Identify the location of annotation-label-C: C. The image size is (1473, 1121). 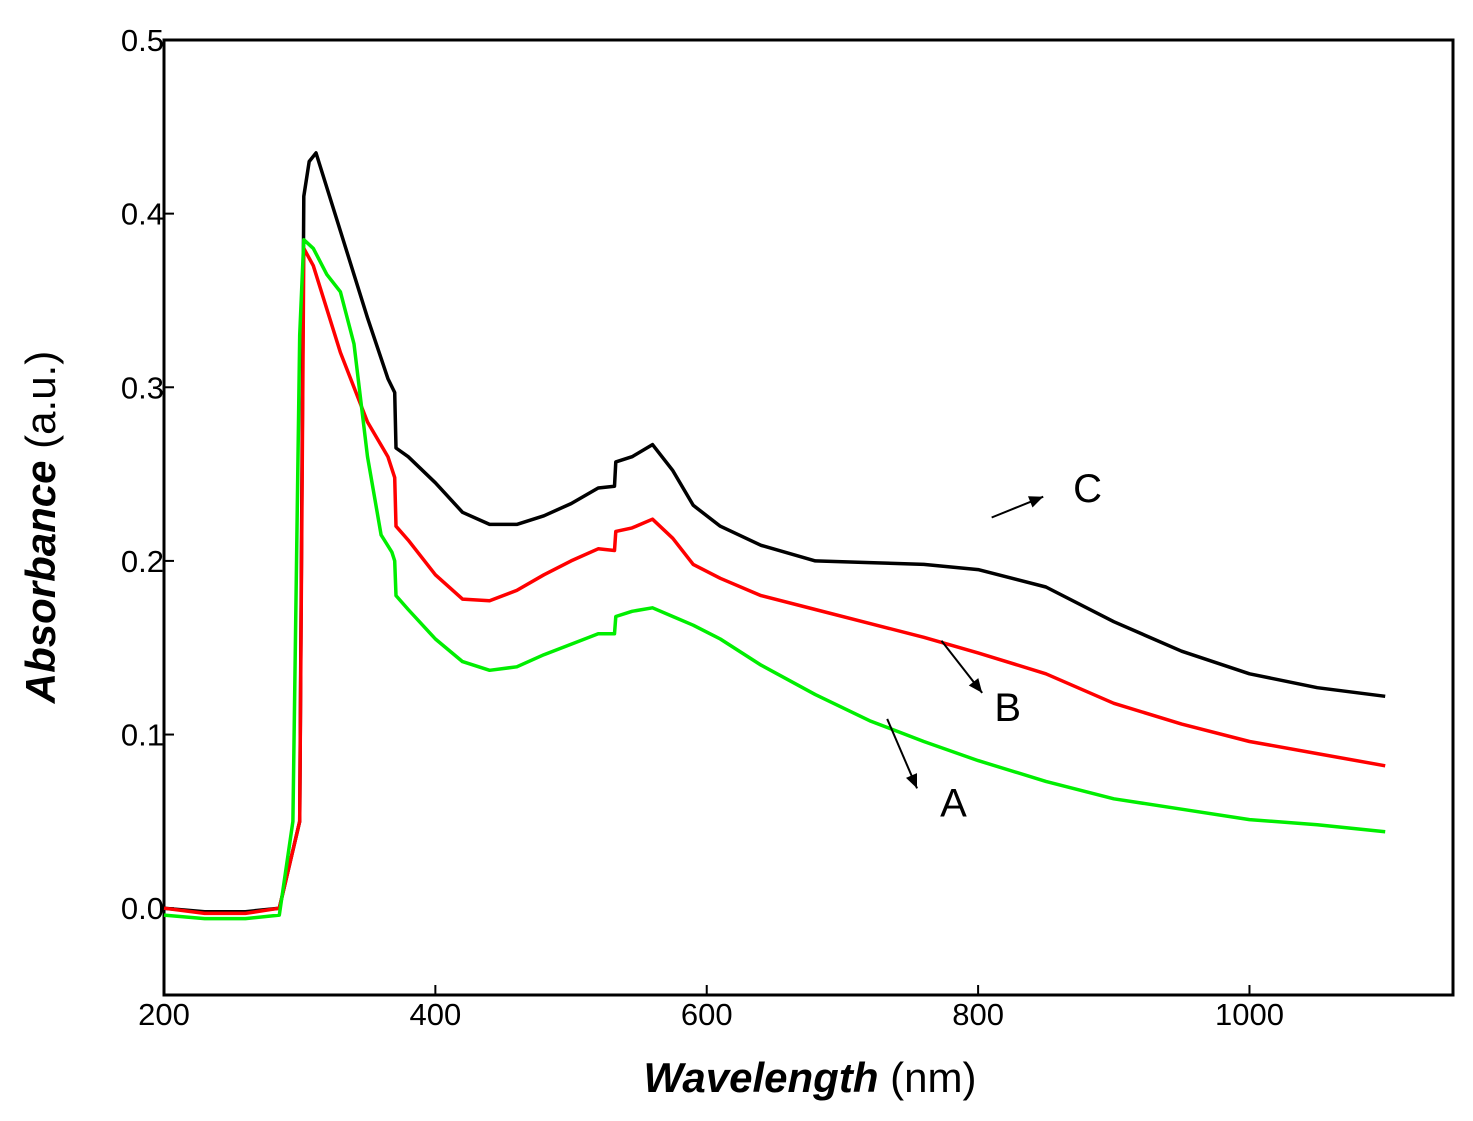
(1087, 489).